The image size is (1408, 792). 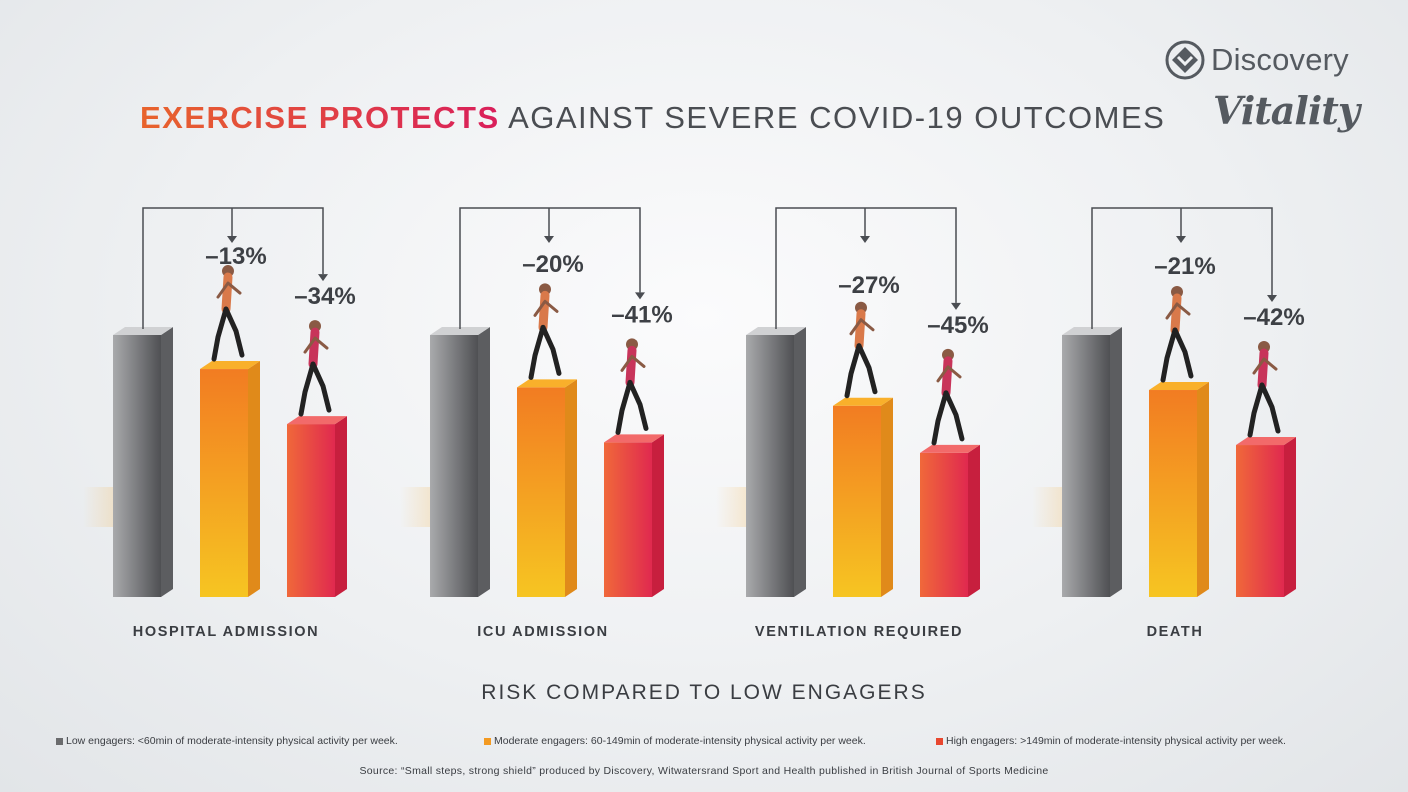 What do you see at coordinates (704, 692) in the screenshot?
I see `x-axis-label: RISK COMPARED TO LOW ENGAGERS` at bounding box center [704, 692].